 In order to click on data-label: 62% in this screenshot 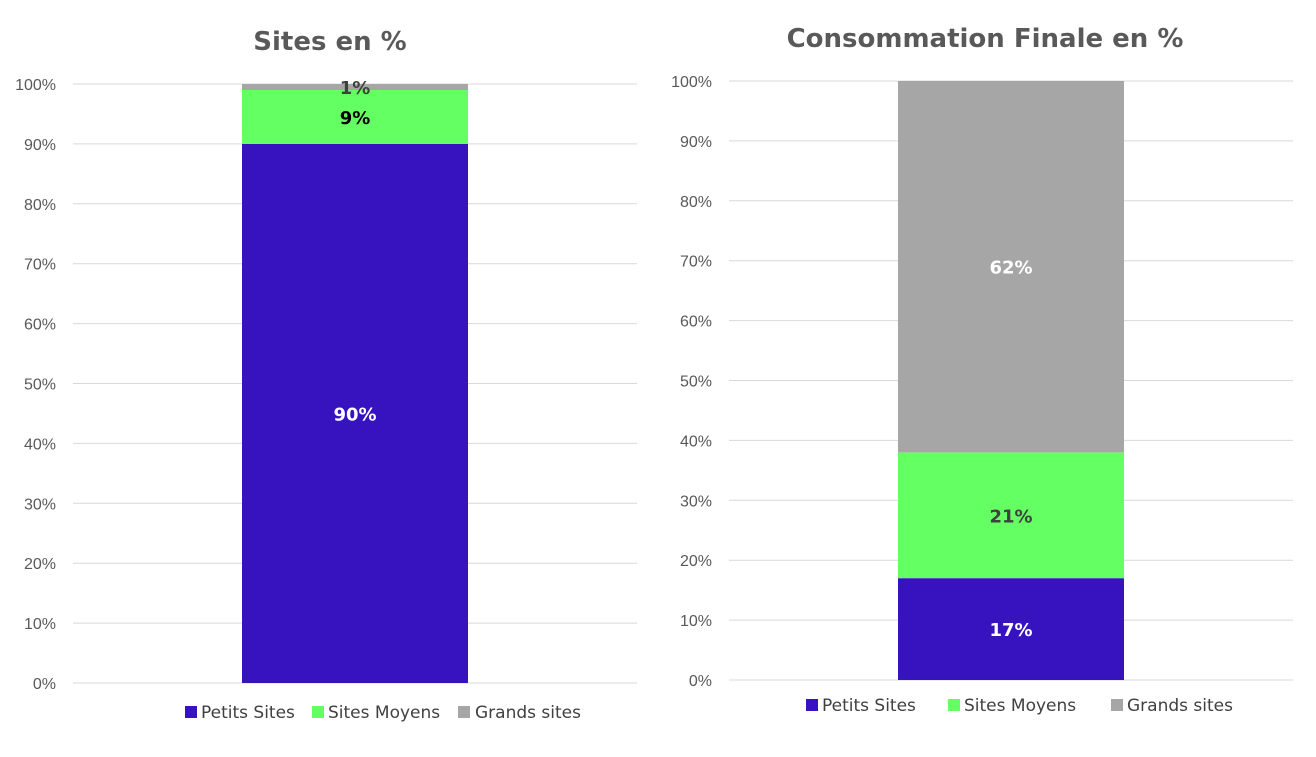, I will do `click(1010, 268)`.